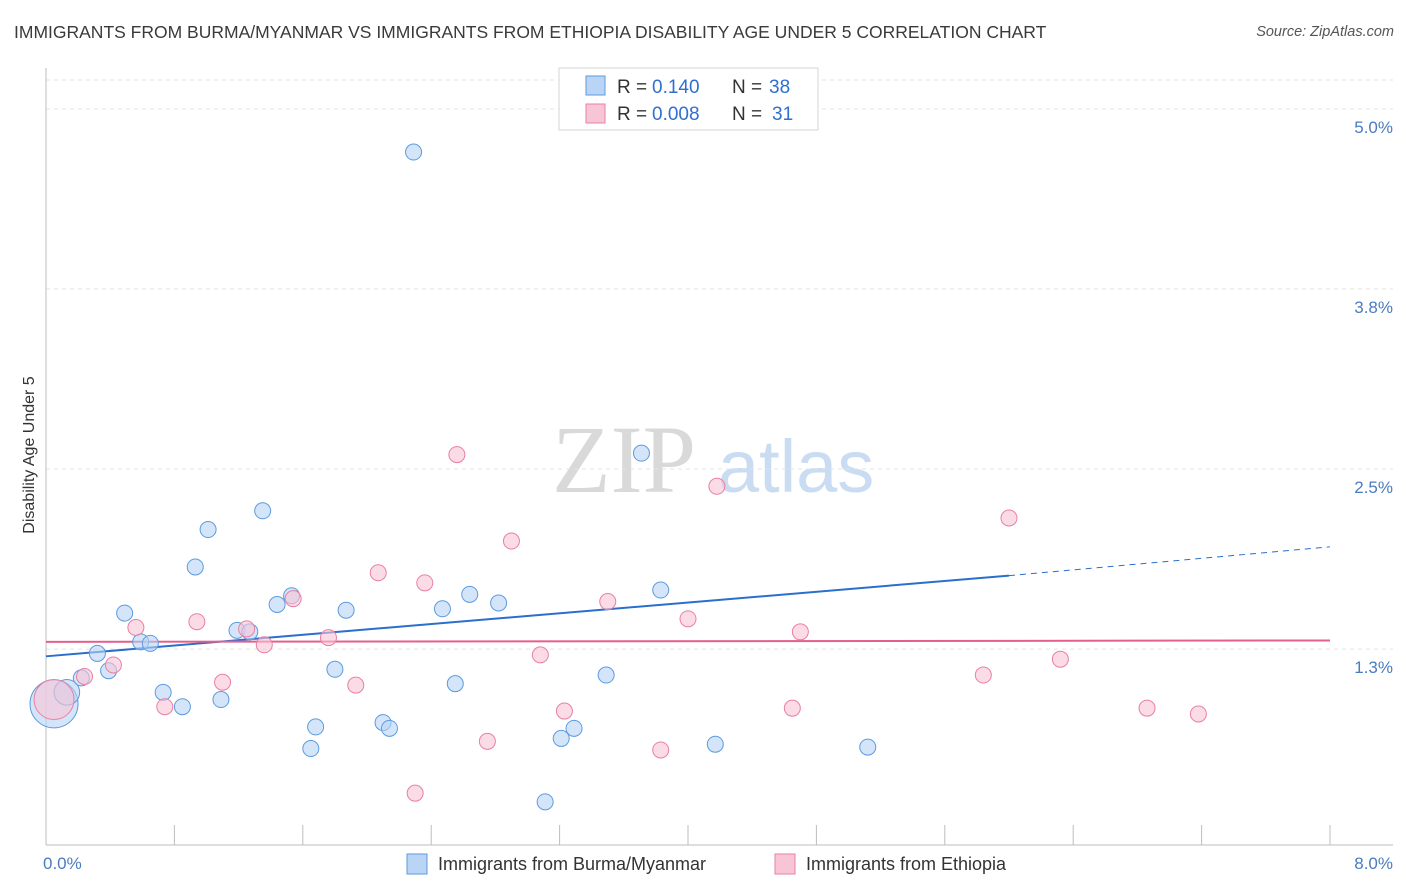  I want to click on legend-n-label-1: N =, so click(747, 87).